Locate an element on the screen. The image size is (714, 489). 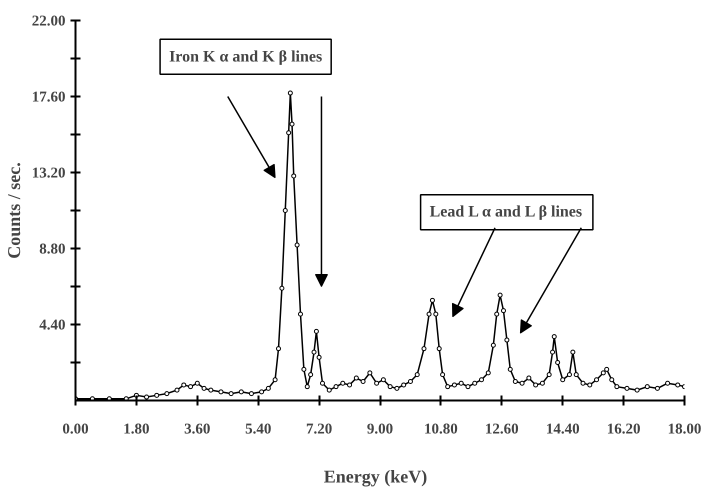
y-tick-label: 4.40 is located at coordinates (52, 326).